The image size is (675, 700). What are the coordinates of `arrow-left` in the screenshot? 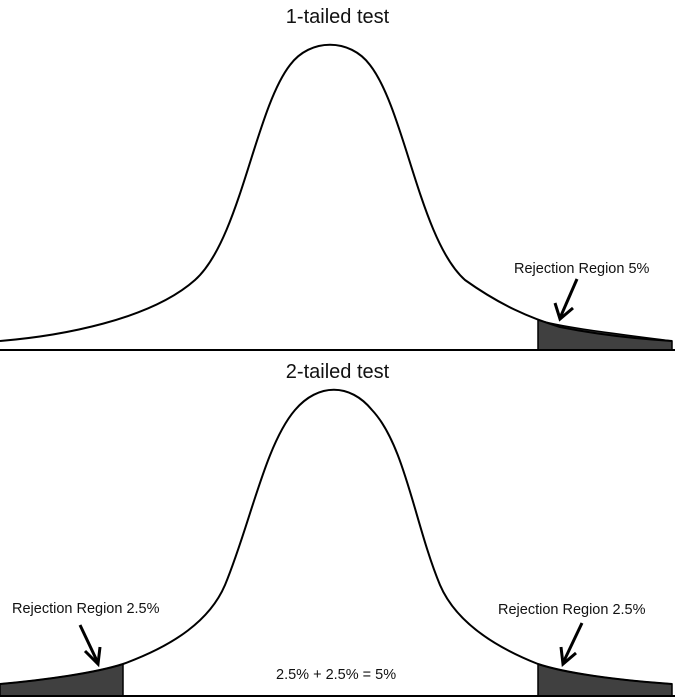 It's located at (90, 646).